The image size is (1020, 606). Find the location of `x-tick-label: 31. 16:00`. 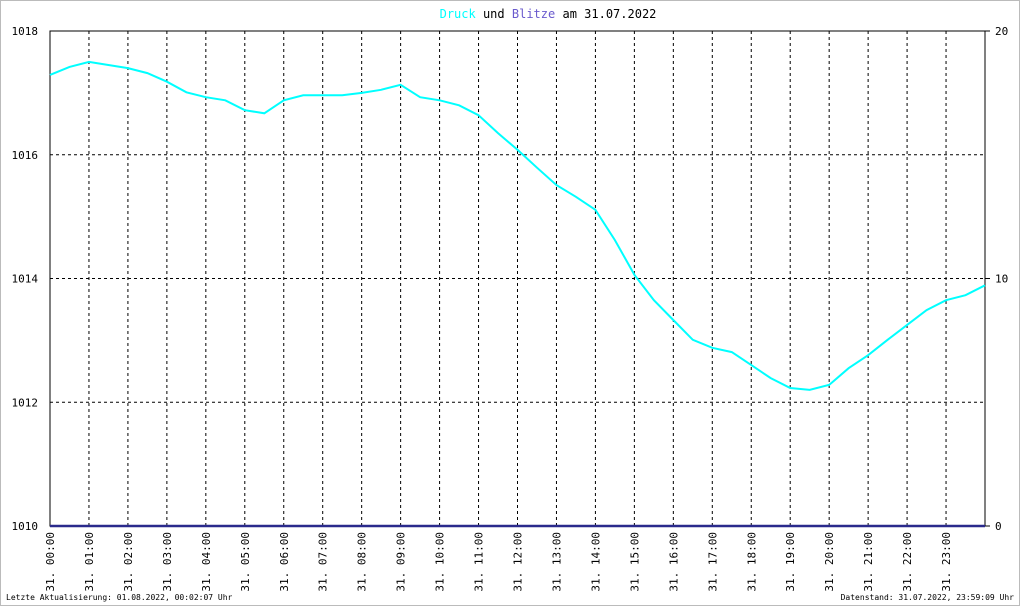

x-tick-label: 31. 16:00 is located at coordinates (673, 562).